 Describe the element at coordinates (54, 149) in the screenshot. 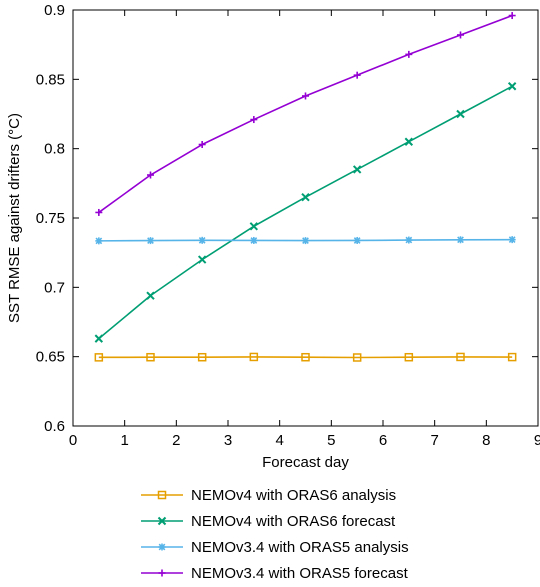

I see `y-tick-label: 0.8` at that location.